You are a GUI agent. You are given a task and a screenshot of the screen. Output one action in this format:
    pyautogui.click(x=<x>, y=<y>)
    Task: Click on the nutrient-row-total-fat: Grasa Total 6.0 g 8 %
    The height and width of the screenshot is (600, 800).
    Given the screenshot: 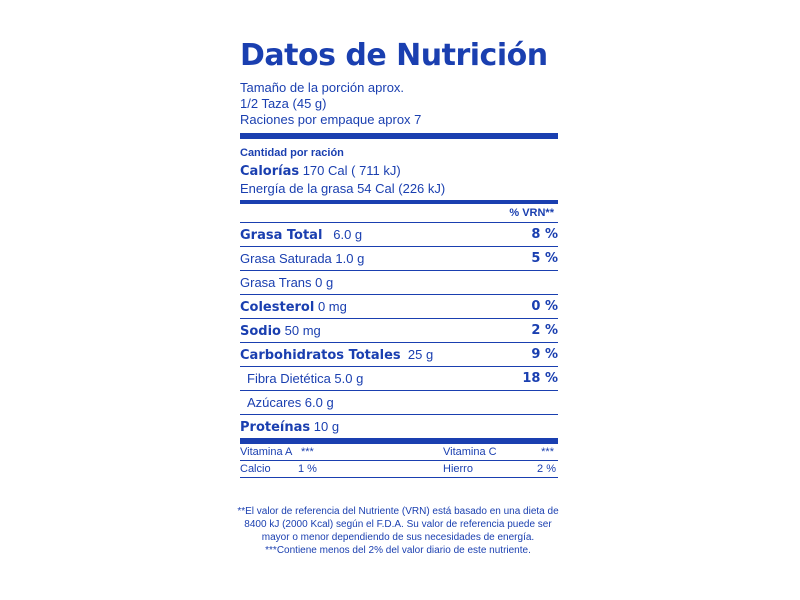 What is the action you would take?
    pyautogui.click(x=399, y=234)
    